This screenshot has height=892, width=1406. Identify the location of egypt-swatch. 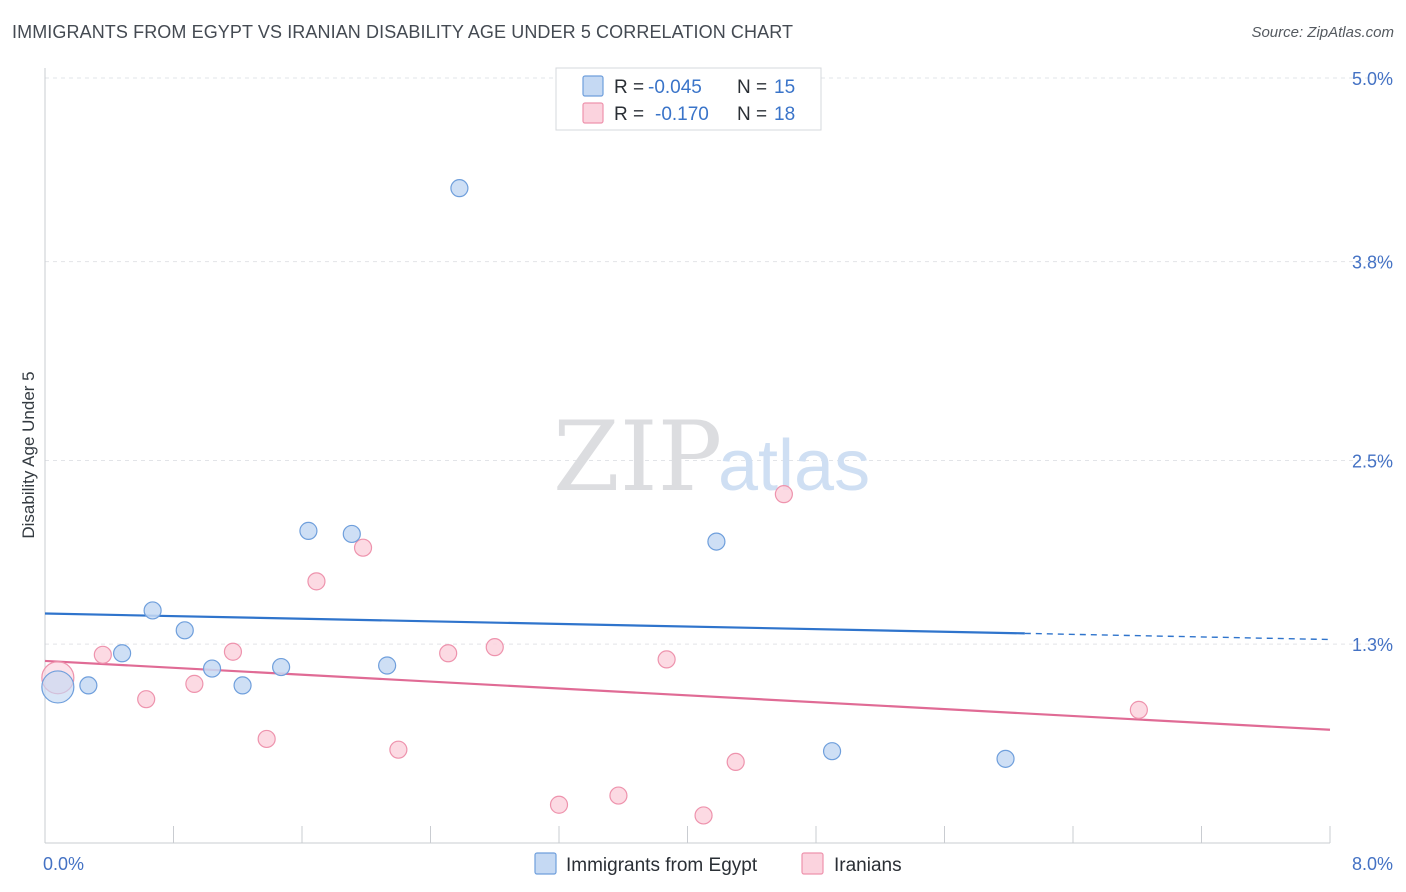
(593, 86).